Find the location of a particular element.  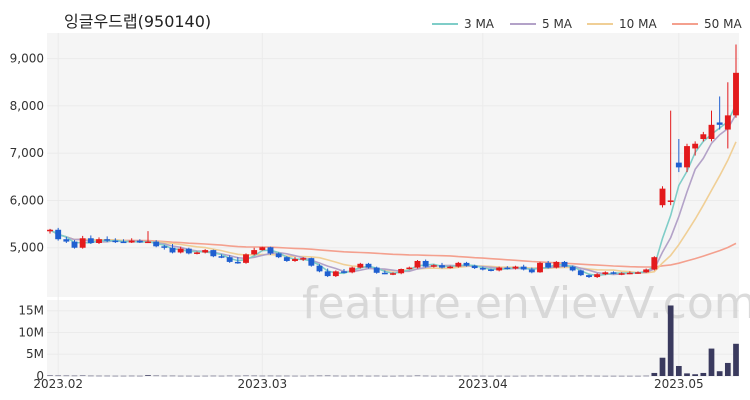

legend-label: 10 MA is located at coordinates (638, 24).